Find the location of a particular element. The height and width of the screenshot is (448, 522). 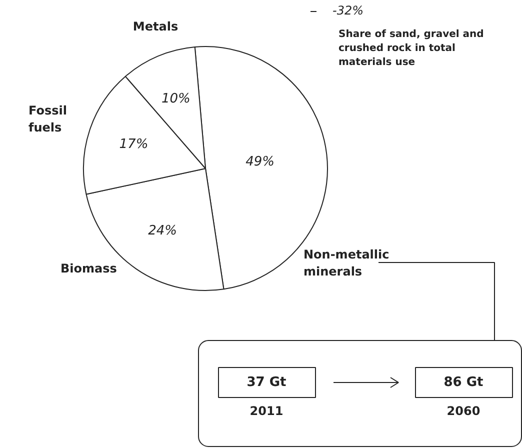

data-label: 10% is located at coordinates (176, 98).